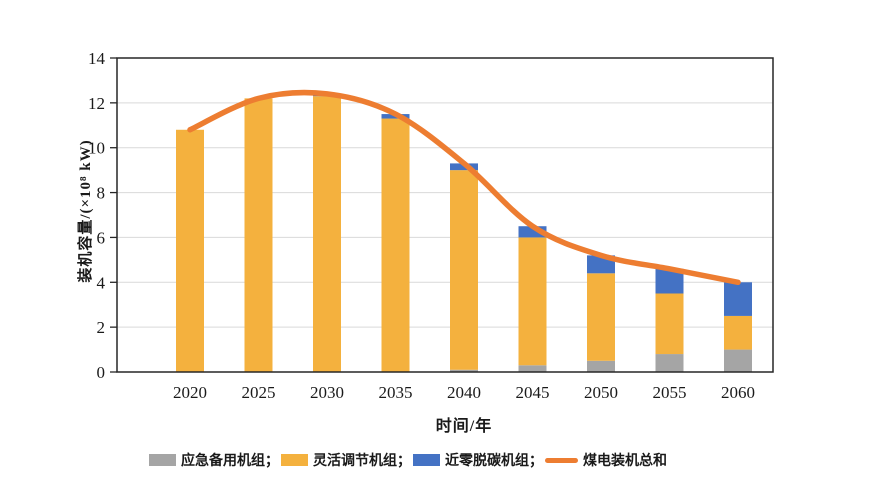 The image size is (879, 501). I want to click on y-tick-label: 8, so click(101, 193).